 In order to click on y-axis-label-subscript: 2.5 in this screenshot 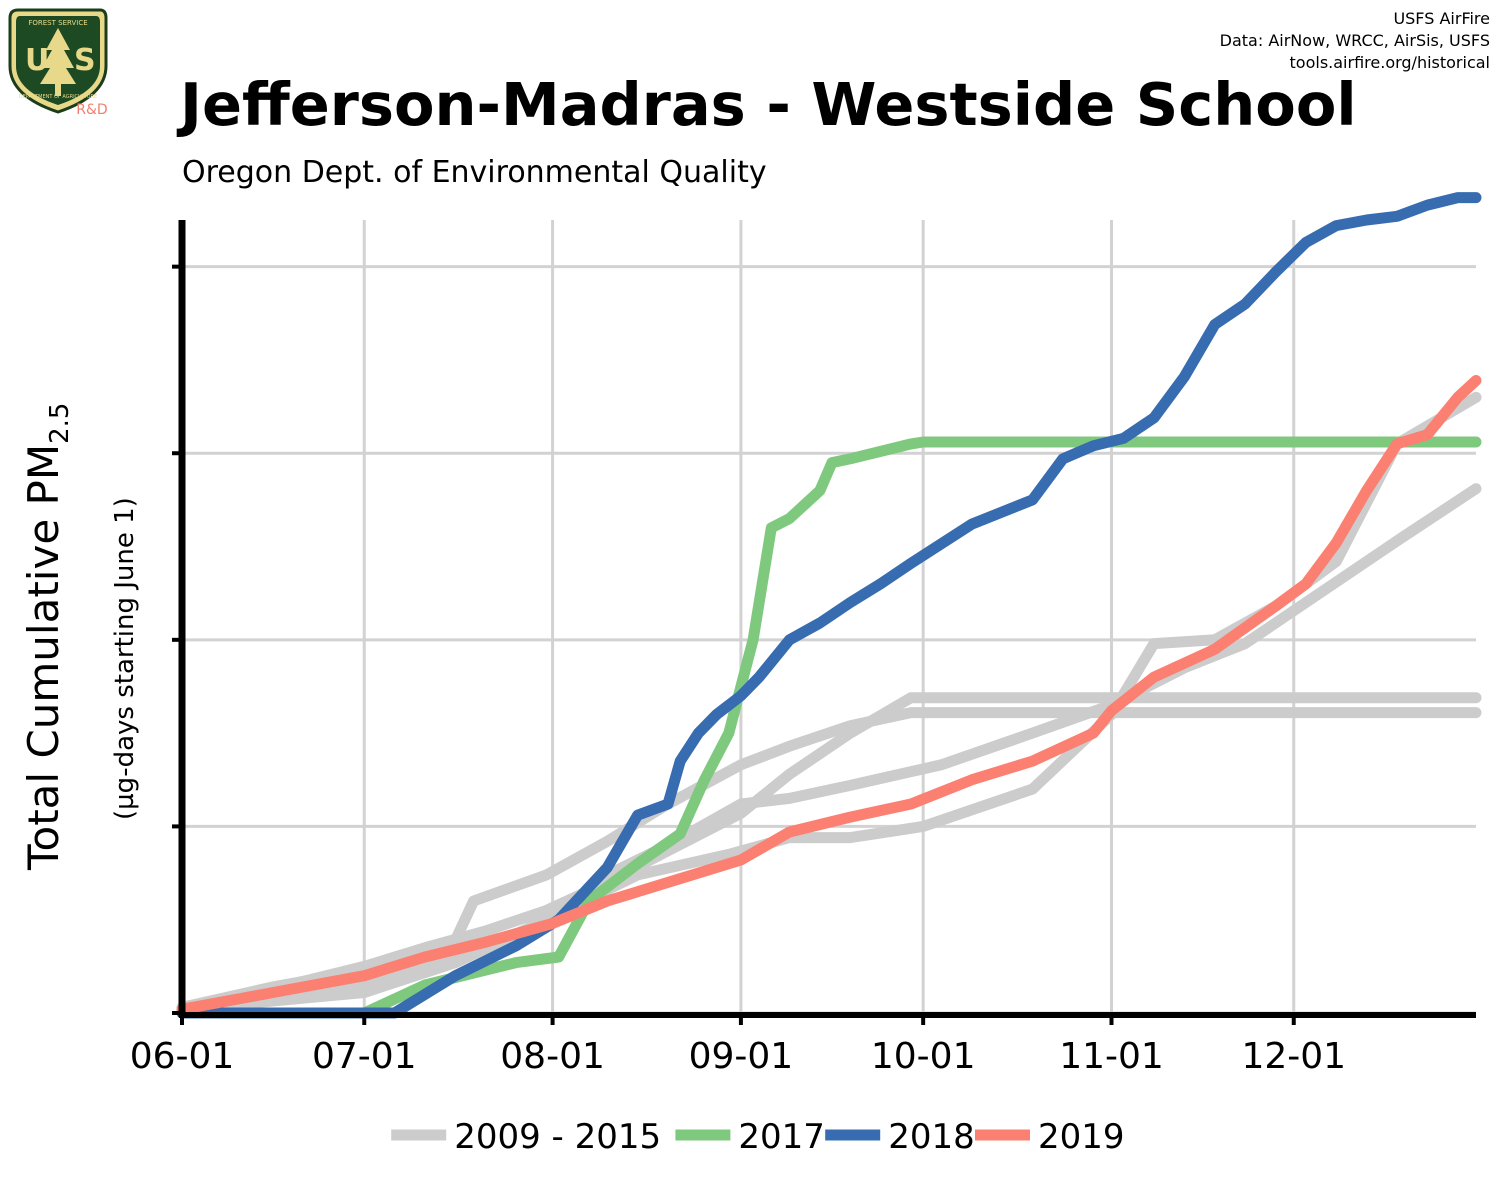, I will do `click(60, 423)`.